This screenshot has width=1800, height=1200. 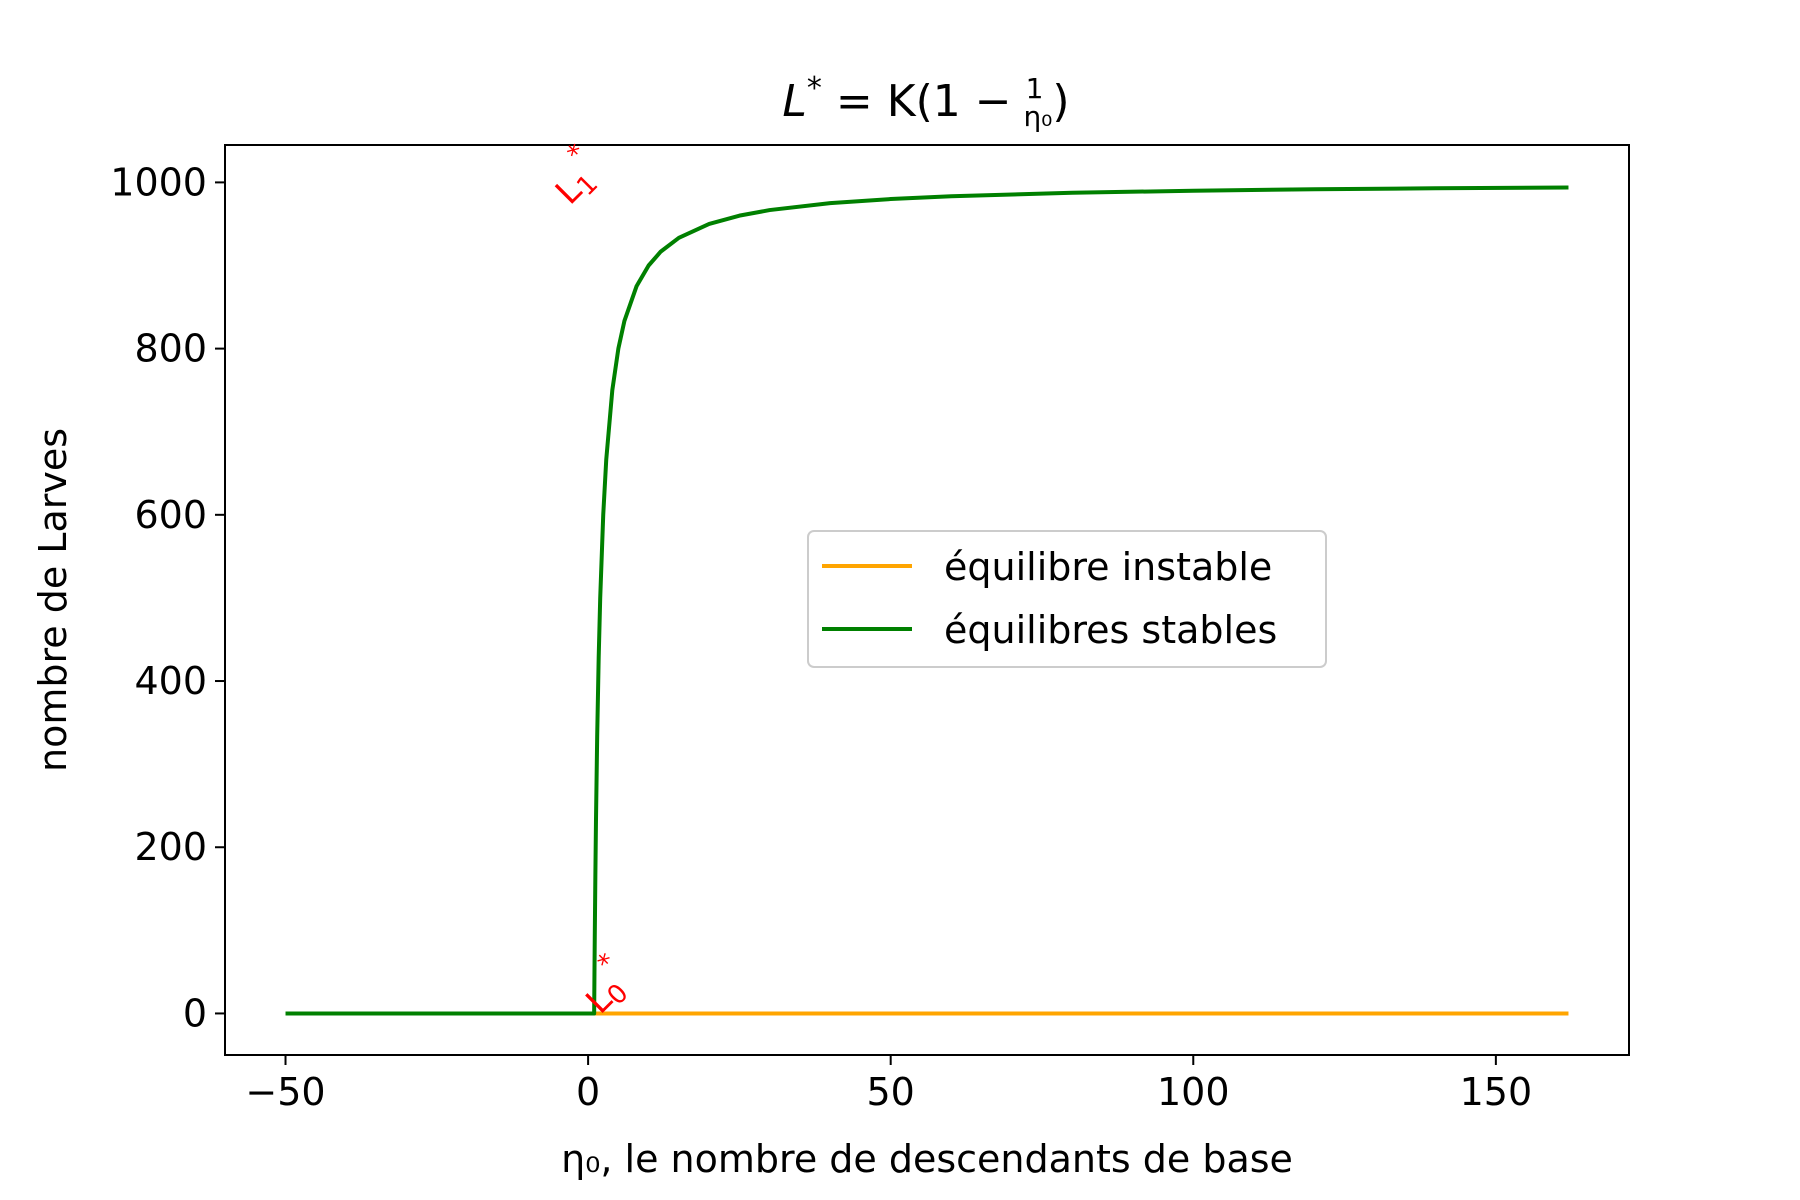 What do you see at coordinates (588, 1092) in the screenshot?
I see `x-tick-label: 0` at bounding box center [588, 1092].